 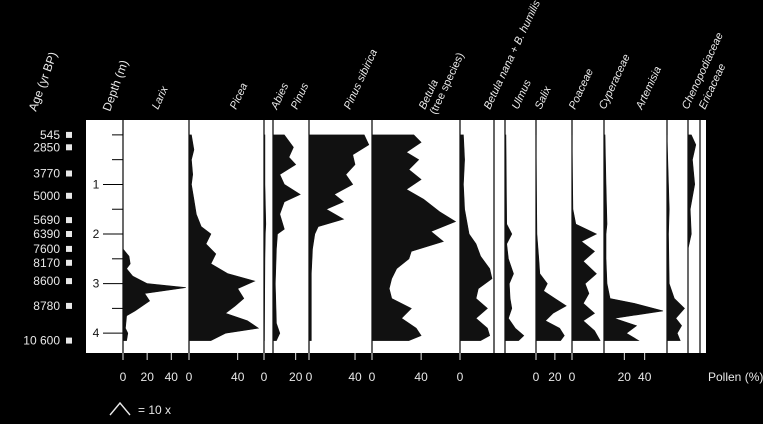 I want to click on column-pinus, so click(x=286, y=236).